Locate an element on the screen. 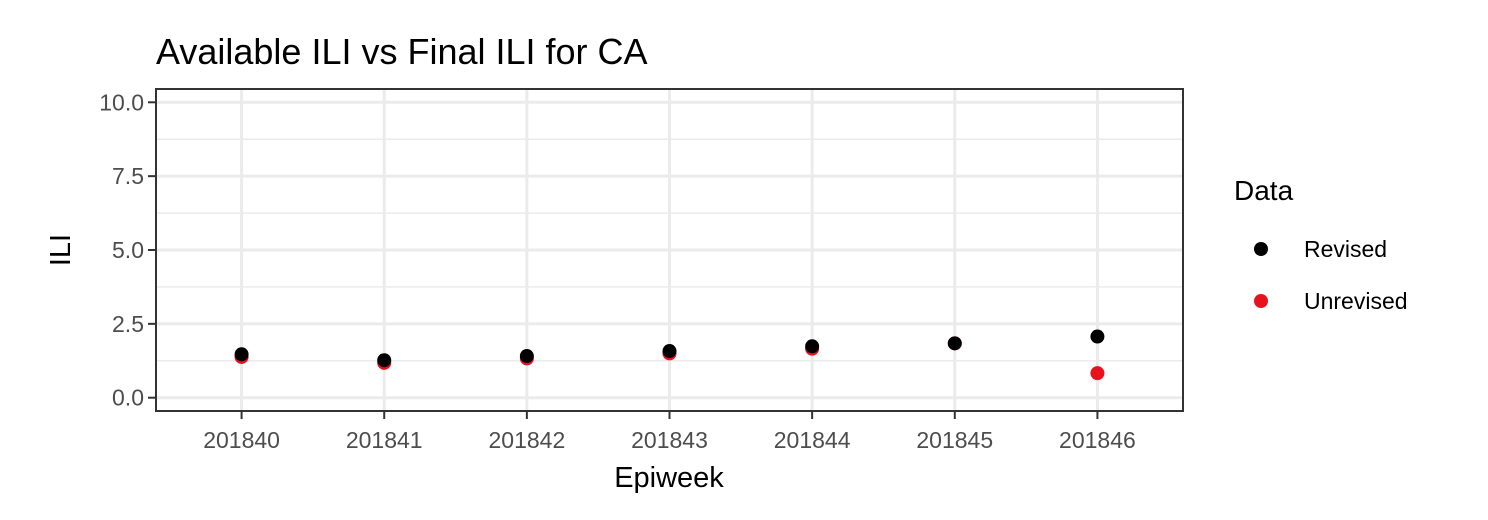 The image size is (1488, 520). legend-key-revised is located at coordinates (1261, 249).